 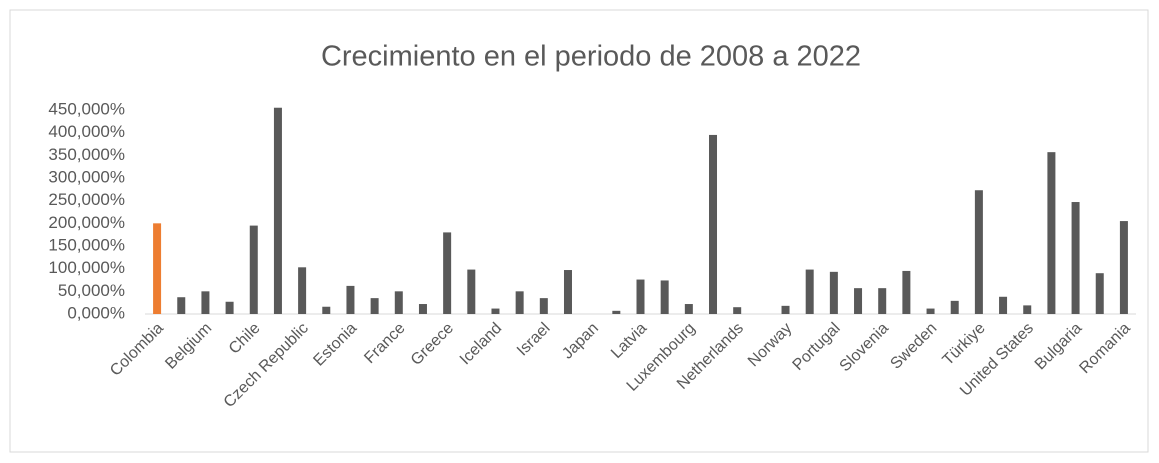 What do you see at coordinates (86, 154) in the screenshot?
I see `y-tick-label: 350,000%` at bounding box center [86, 154].